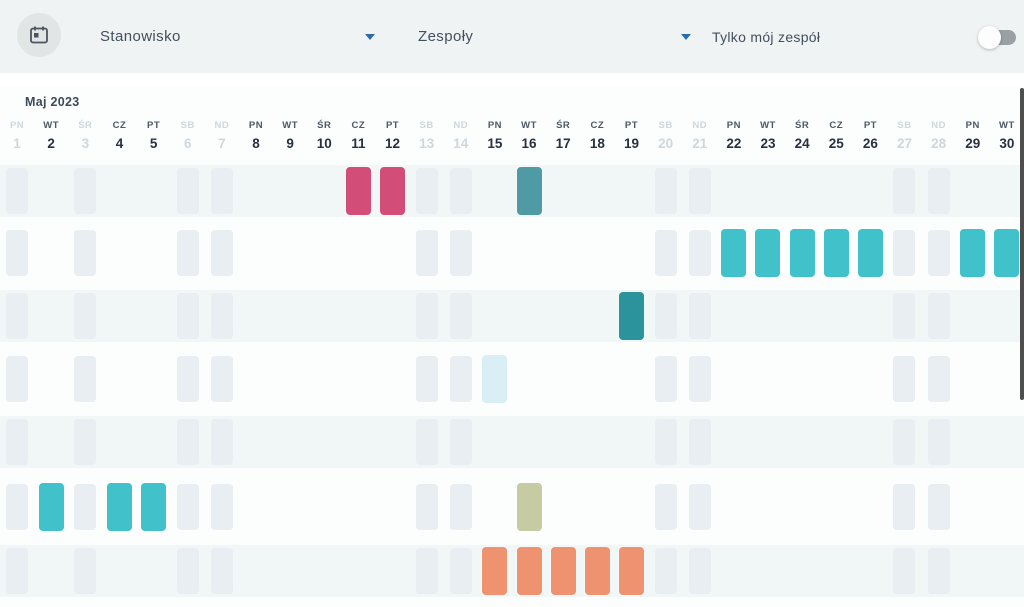 This screenshot has width=1024, height=607. I want to click on day-header-8: PN 8, so click(256, 135).